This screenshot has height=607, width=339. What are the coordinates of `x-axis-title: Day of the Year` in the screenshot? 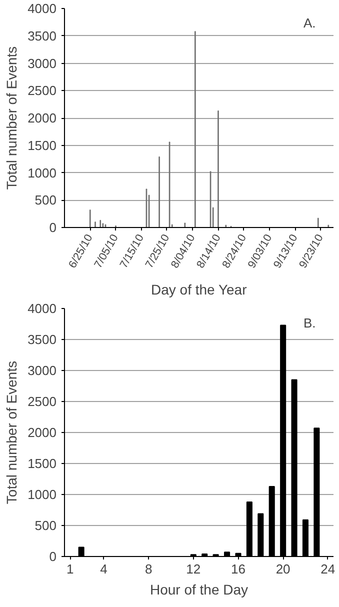 It's located at (199, 289).